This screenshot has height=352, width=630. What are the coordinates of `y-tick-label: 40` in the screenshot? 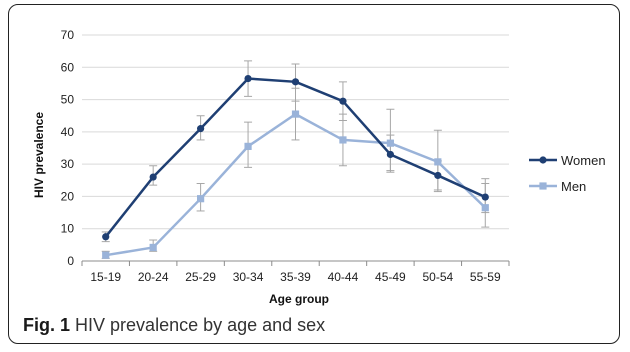 It's located at (68, 132).